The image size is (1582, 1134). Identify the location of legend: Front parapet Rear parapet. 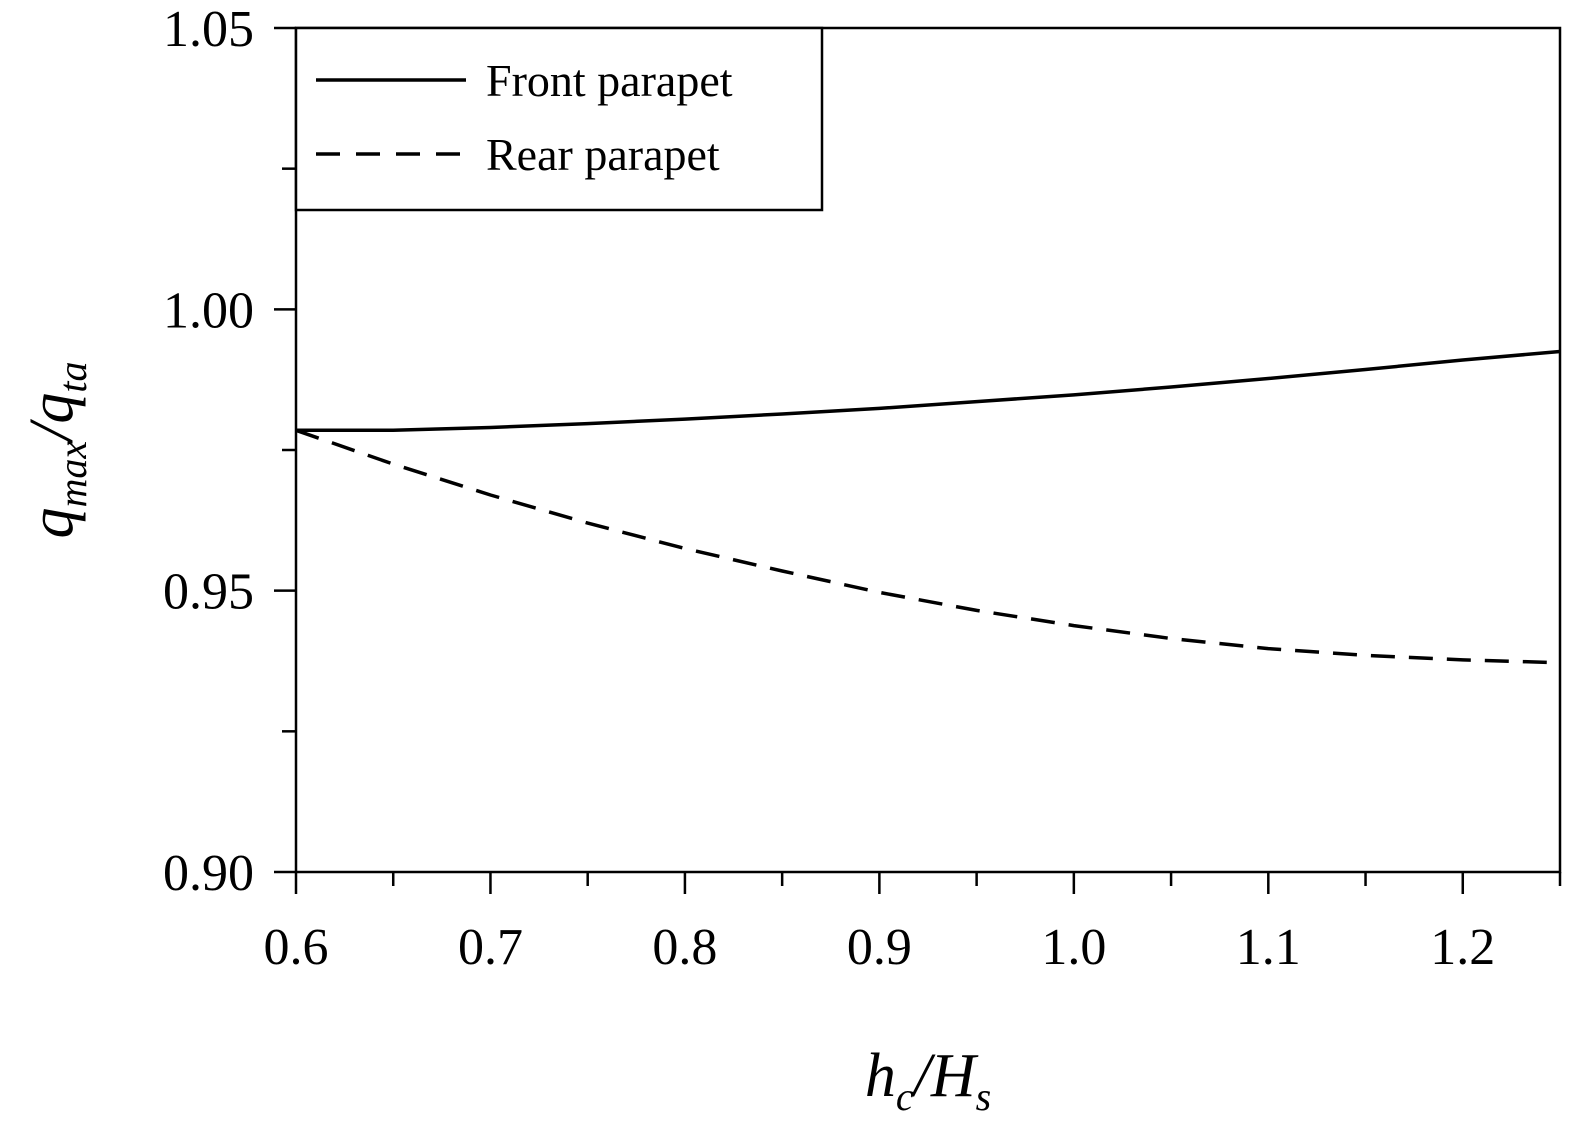
(559, 119).